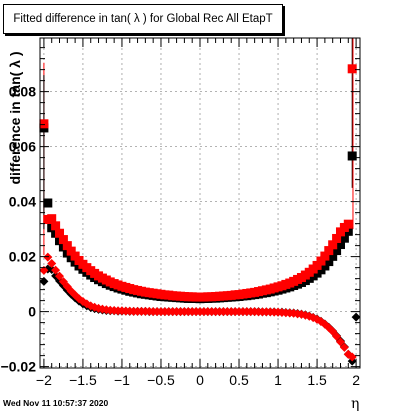 This screenshot has width=400, height=412. I want to click on x-tick-label: 1.5, so click(317, 380).